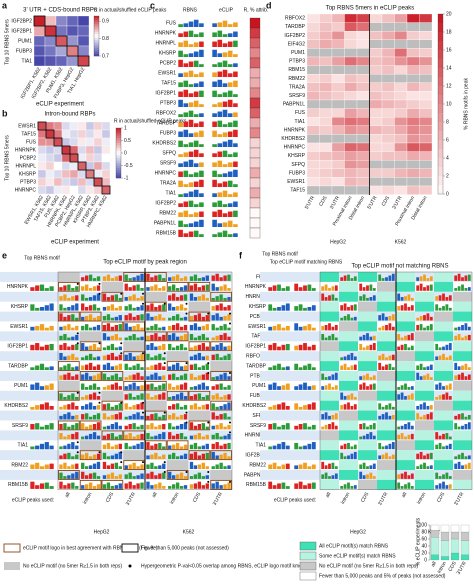  What do you see at coordinates (166, 173) in the screenshot?
I see `row-label: HNRNPC` at bounding box center [166, 173].